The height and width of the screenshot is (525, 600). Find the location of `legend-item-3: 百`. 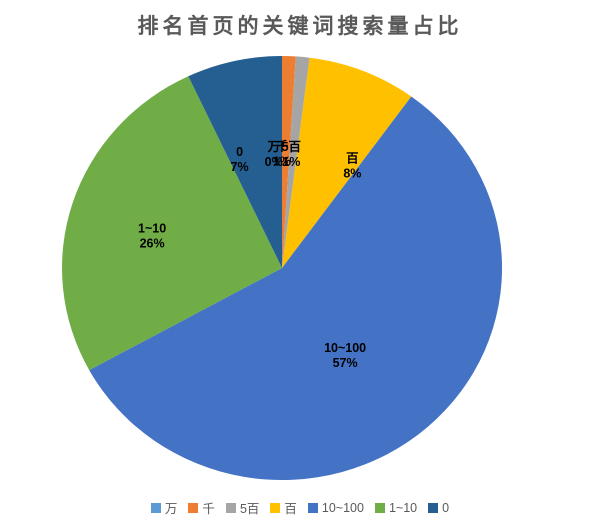

legend-item-3: 百 is located at coordinates (283, 507).